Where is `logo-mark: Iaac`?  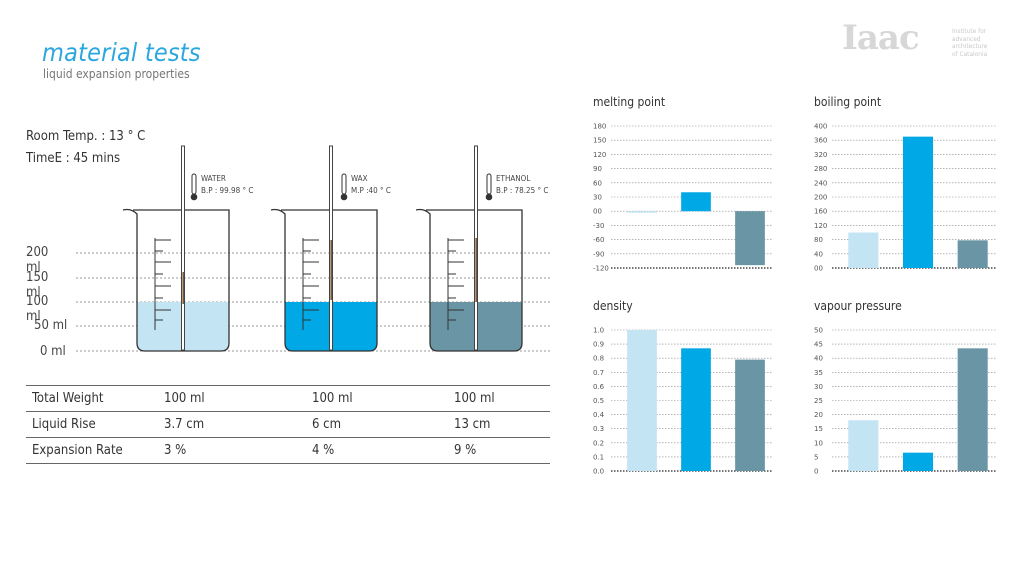 logo-mark: Iaac is located at coordinates (881, 38).